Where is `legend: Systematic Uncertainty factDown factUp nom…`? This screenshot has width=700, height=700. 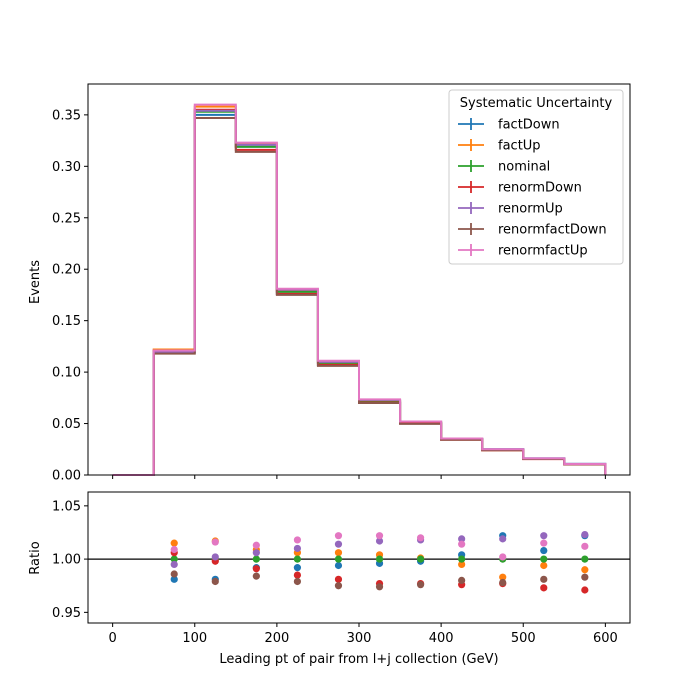 legend: Systematic Uncertainty factDown factUp nom… is located at coordinates (536, 177).